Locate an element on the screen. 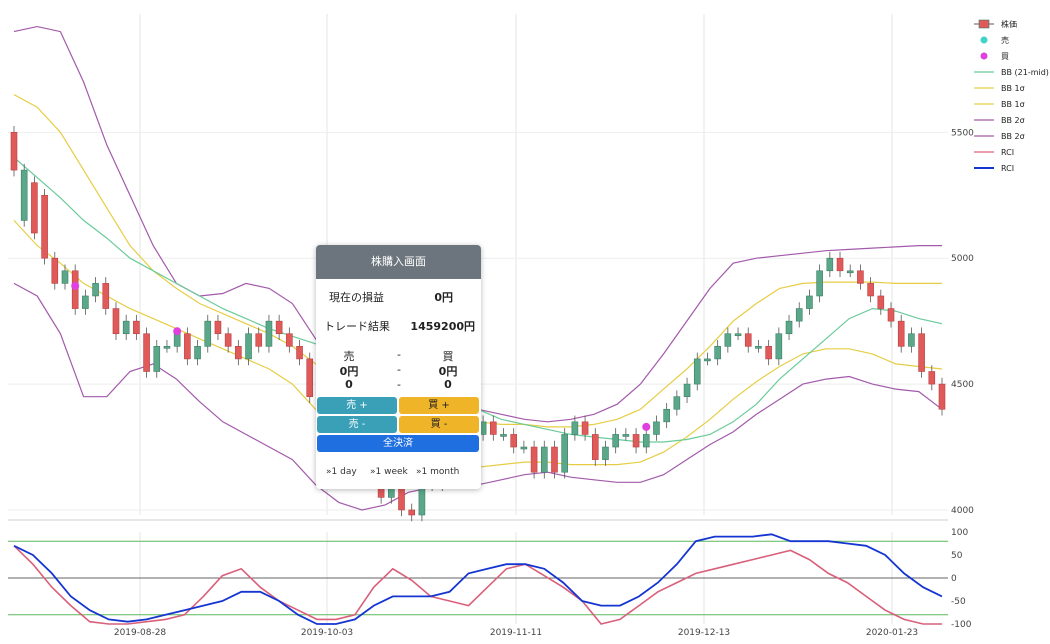 The height and width of the screenshot is (644, 1050). sell-count: 0 is located at coordinates (349, 384).